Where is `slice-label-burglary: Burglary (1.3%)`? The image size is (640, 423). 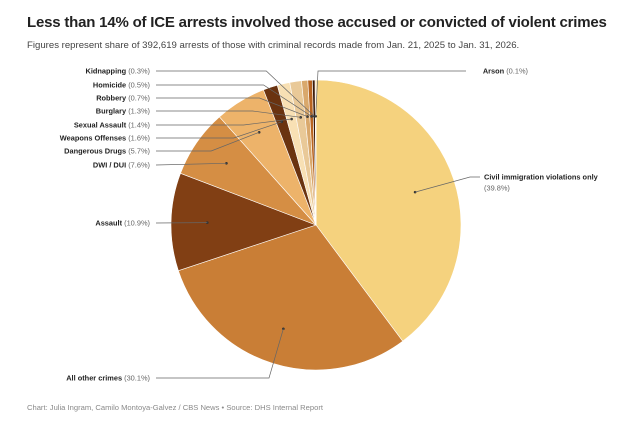
slice-label-burglary: Burglary (1.3%) is located at coordinates (123, 111).